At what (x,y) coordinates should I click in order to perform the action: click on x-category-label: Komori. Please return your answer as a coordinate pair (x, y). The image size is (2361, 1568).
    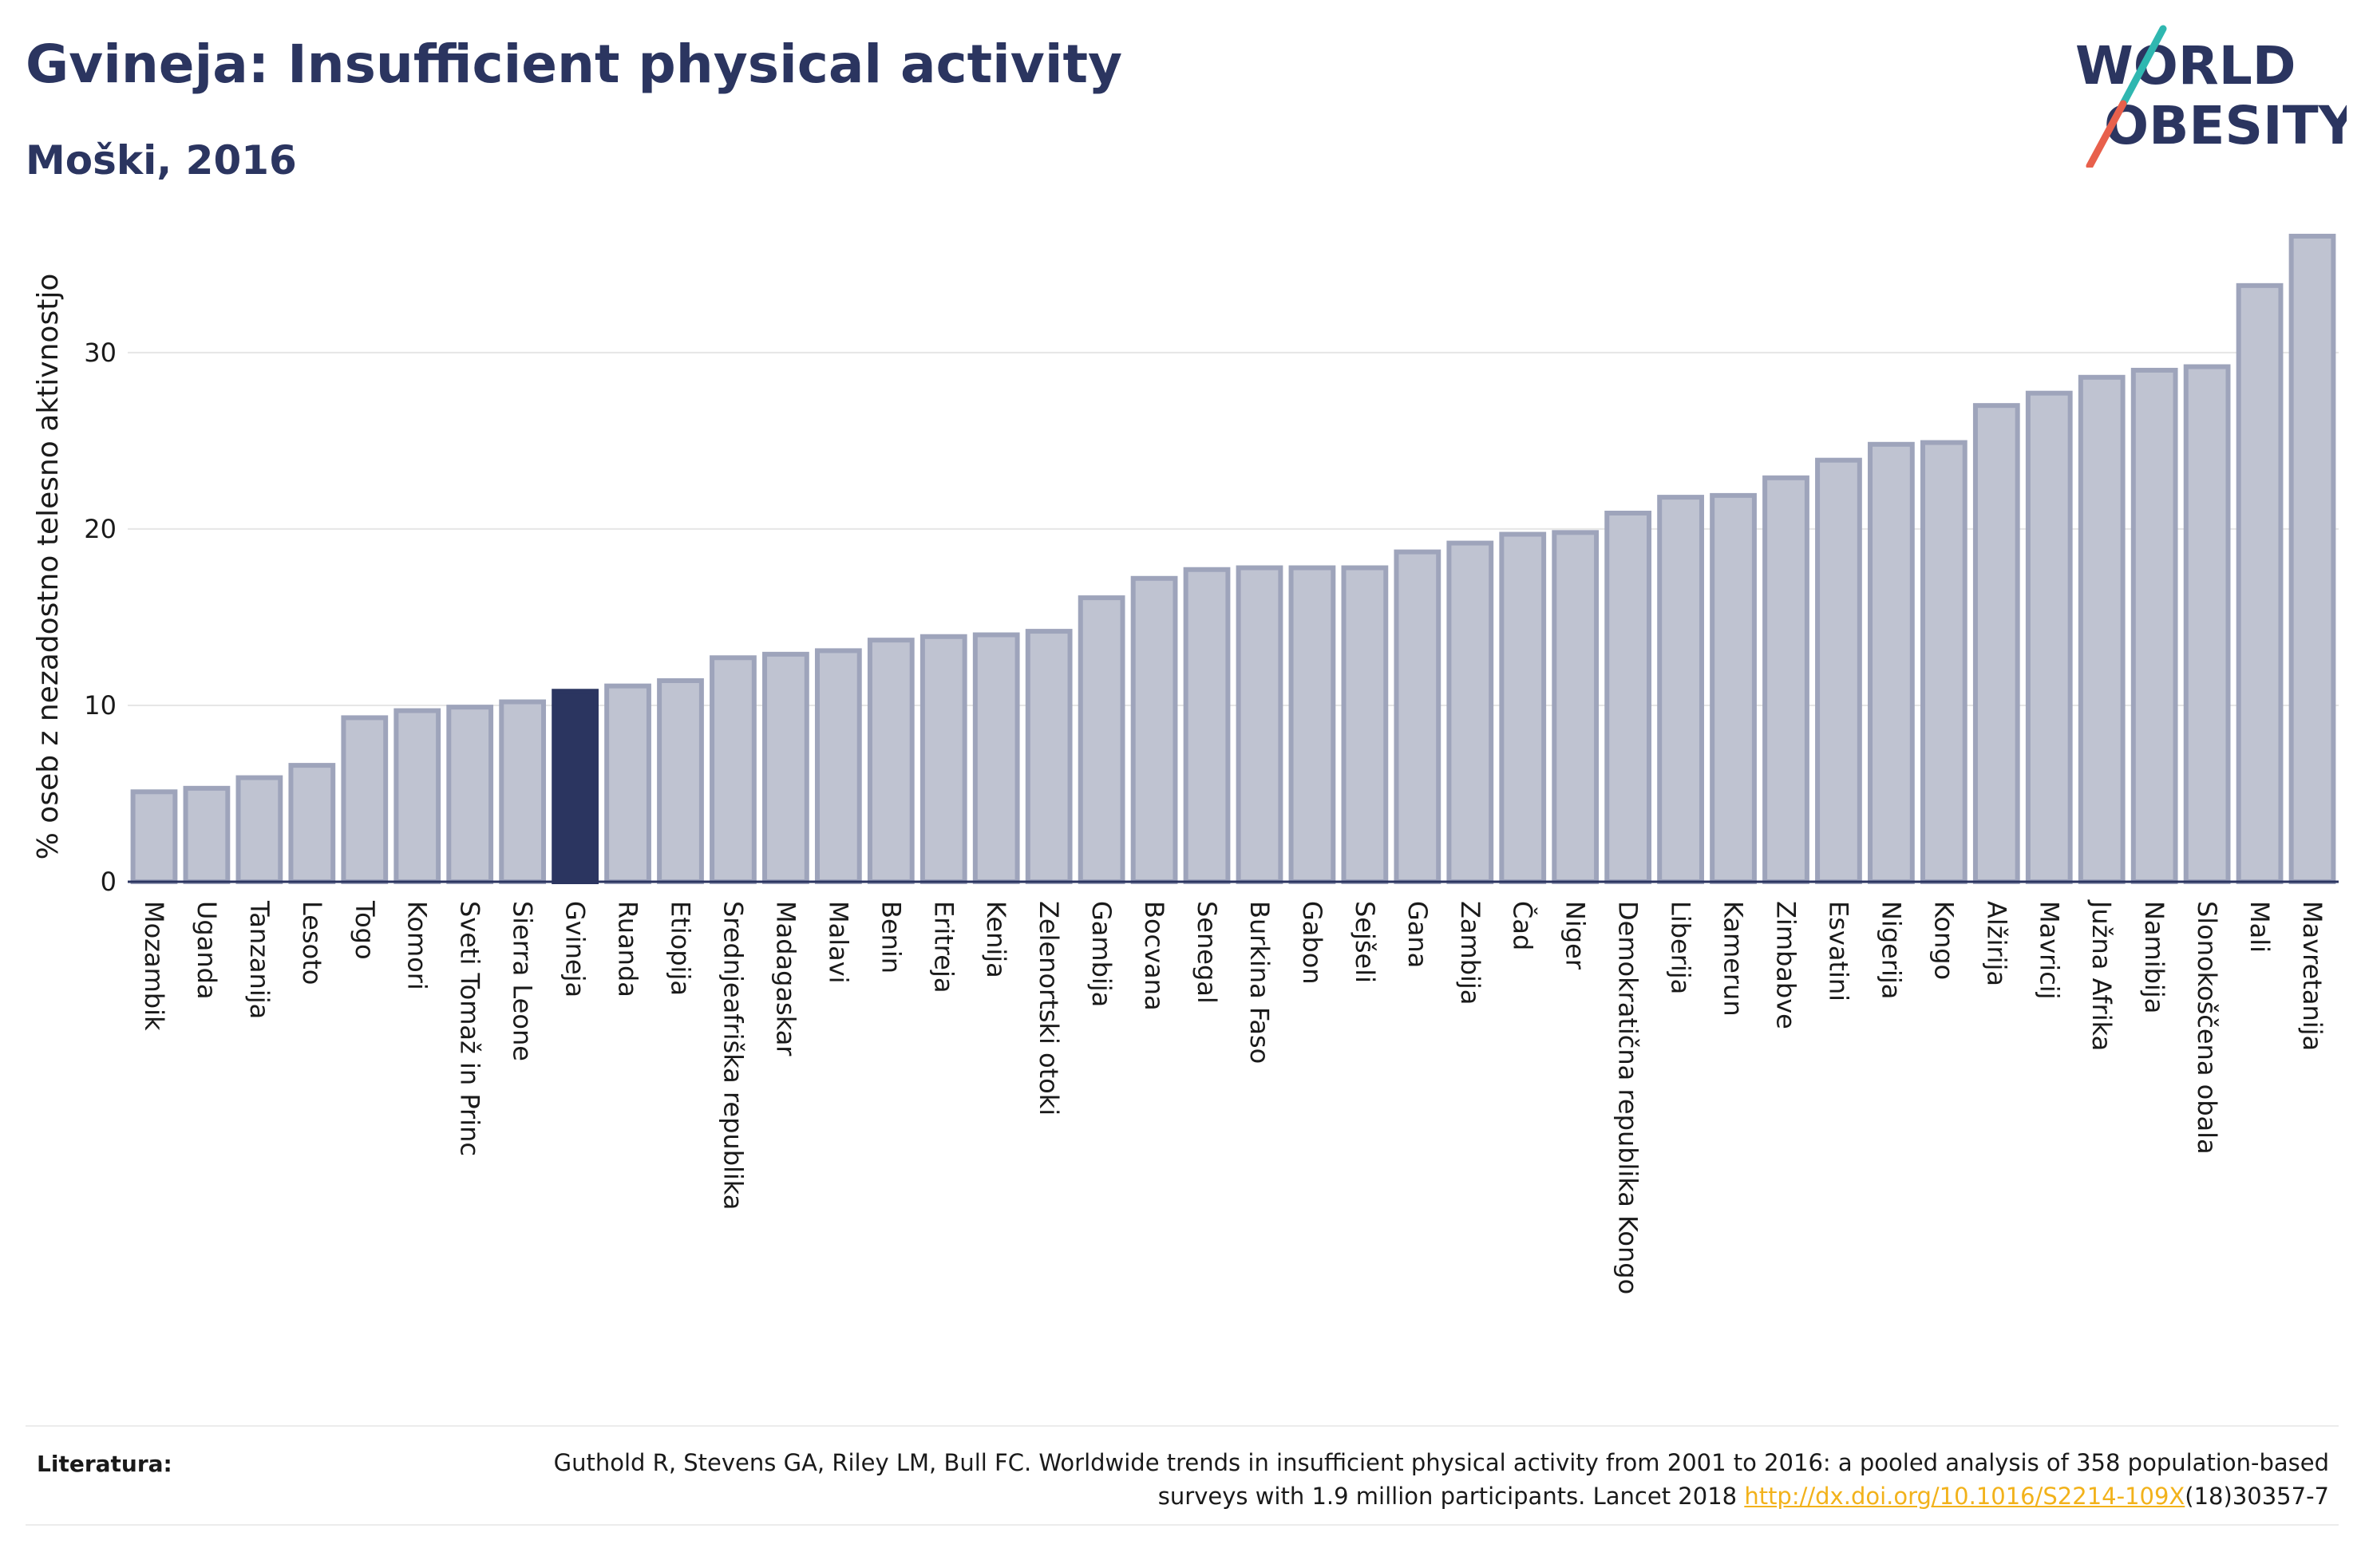
    Looking at the image, I should click on (417, 945).